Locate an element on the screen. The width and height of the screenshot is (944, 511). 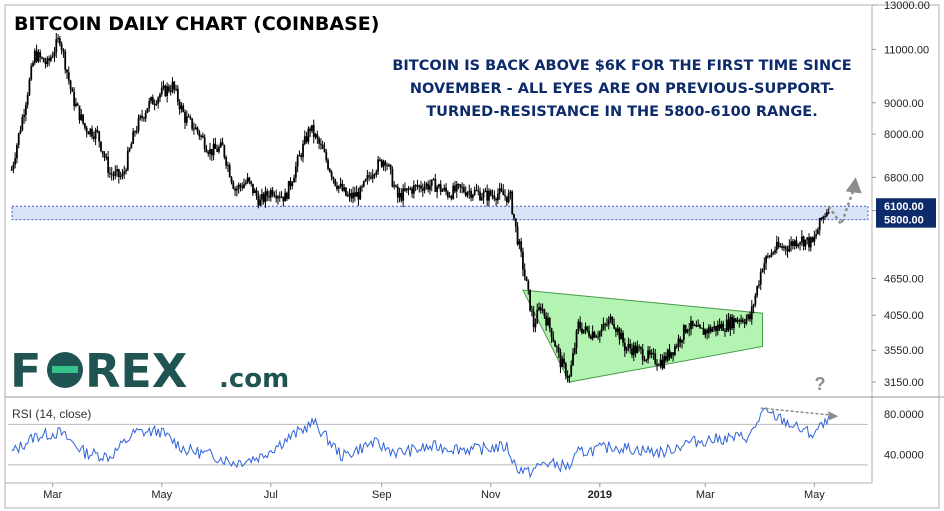
logo-suffix: .com is located at coordinates (254, 379).